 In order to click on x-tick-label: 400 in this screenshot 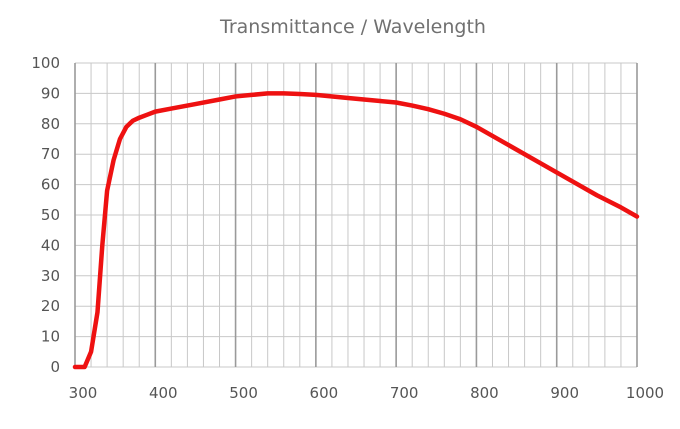, I will do `click(163, 393)`.